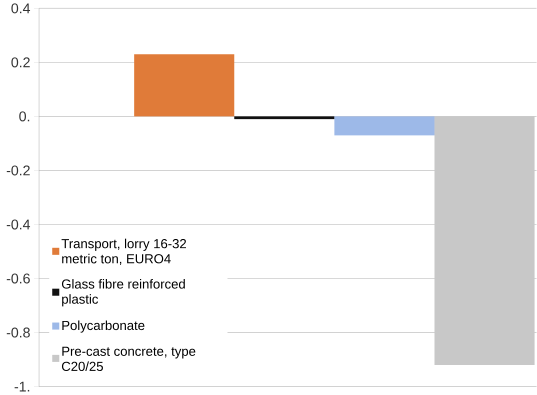 The image size is (537, 395). I want to click on legend-label: Pre-cast concrete, type C20/25, so click(129, 359).